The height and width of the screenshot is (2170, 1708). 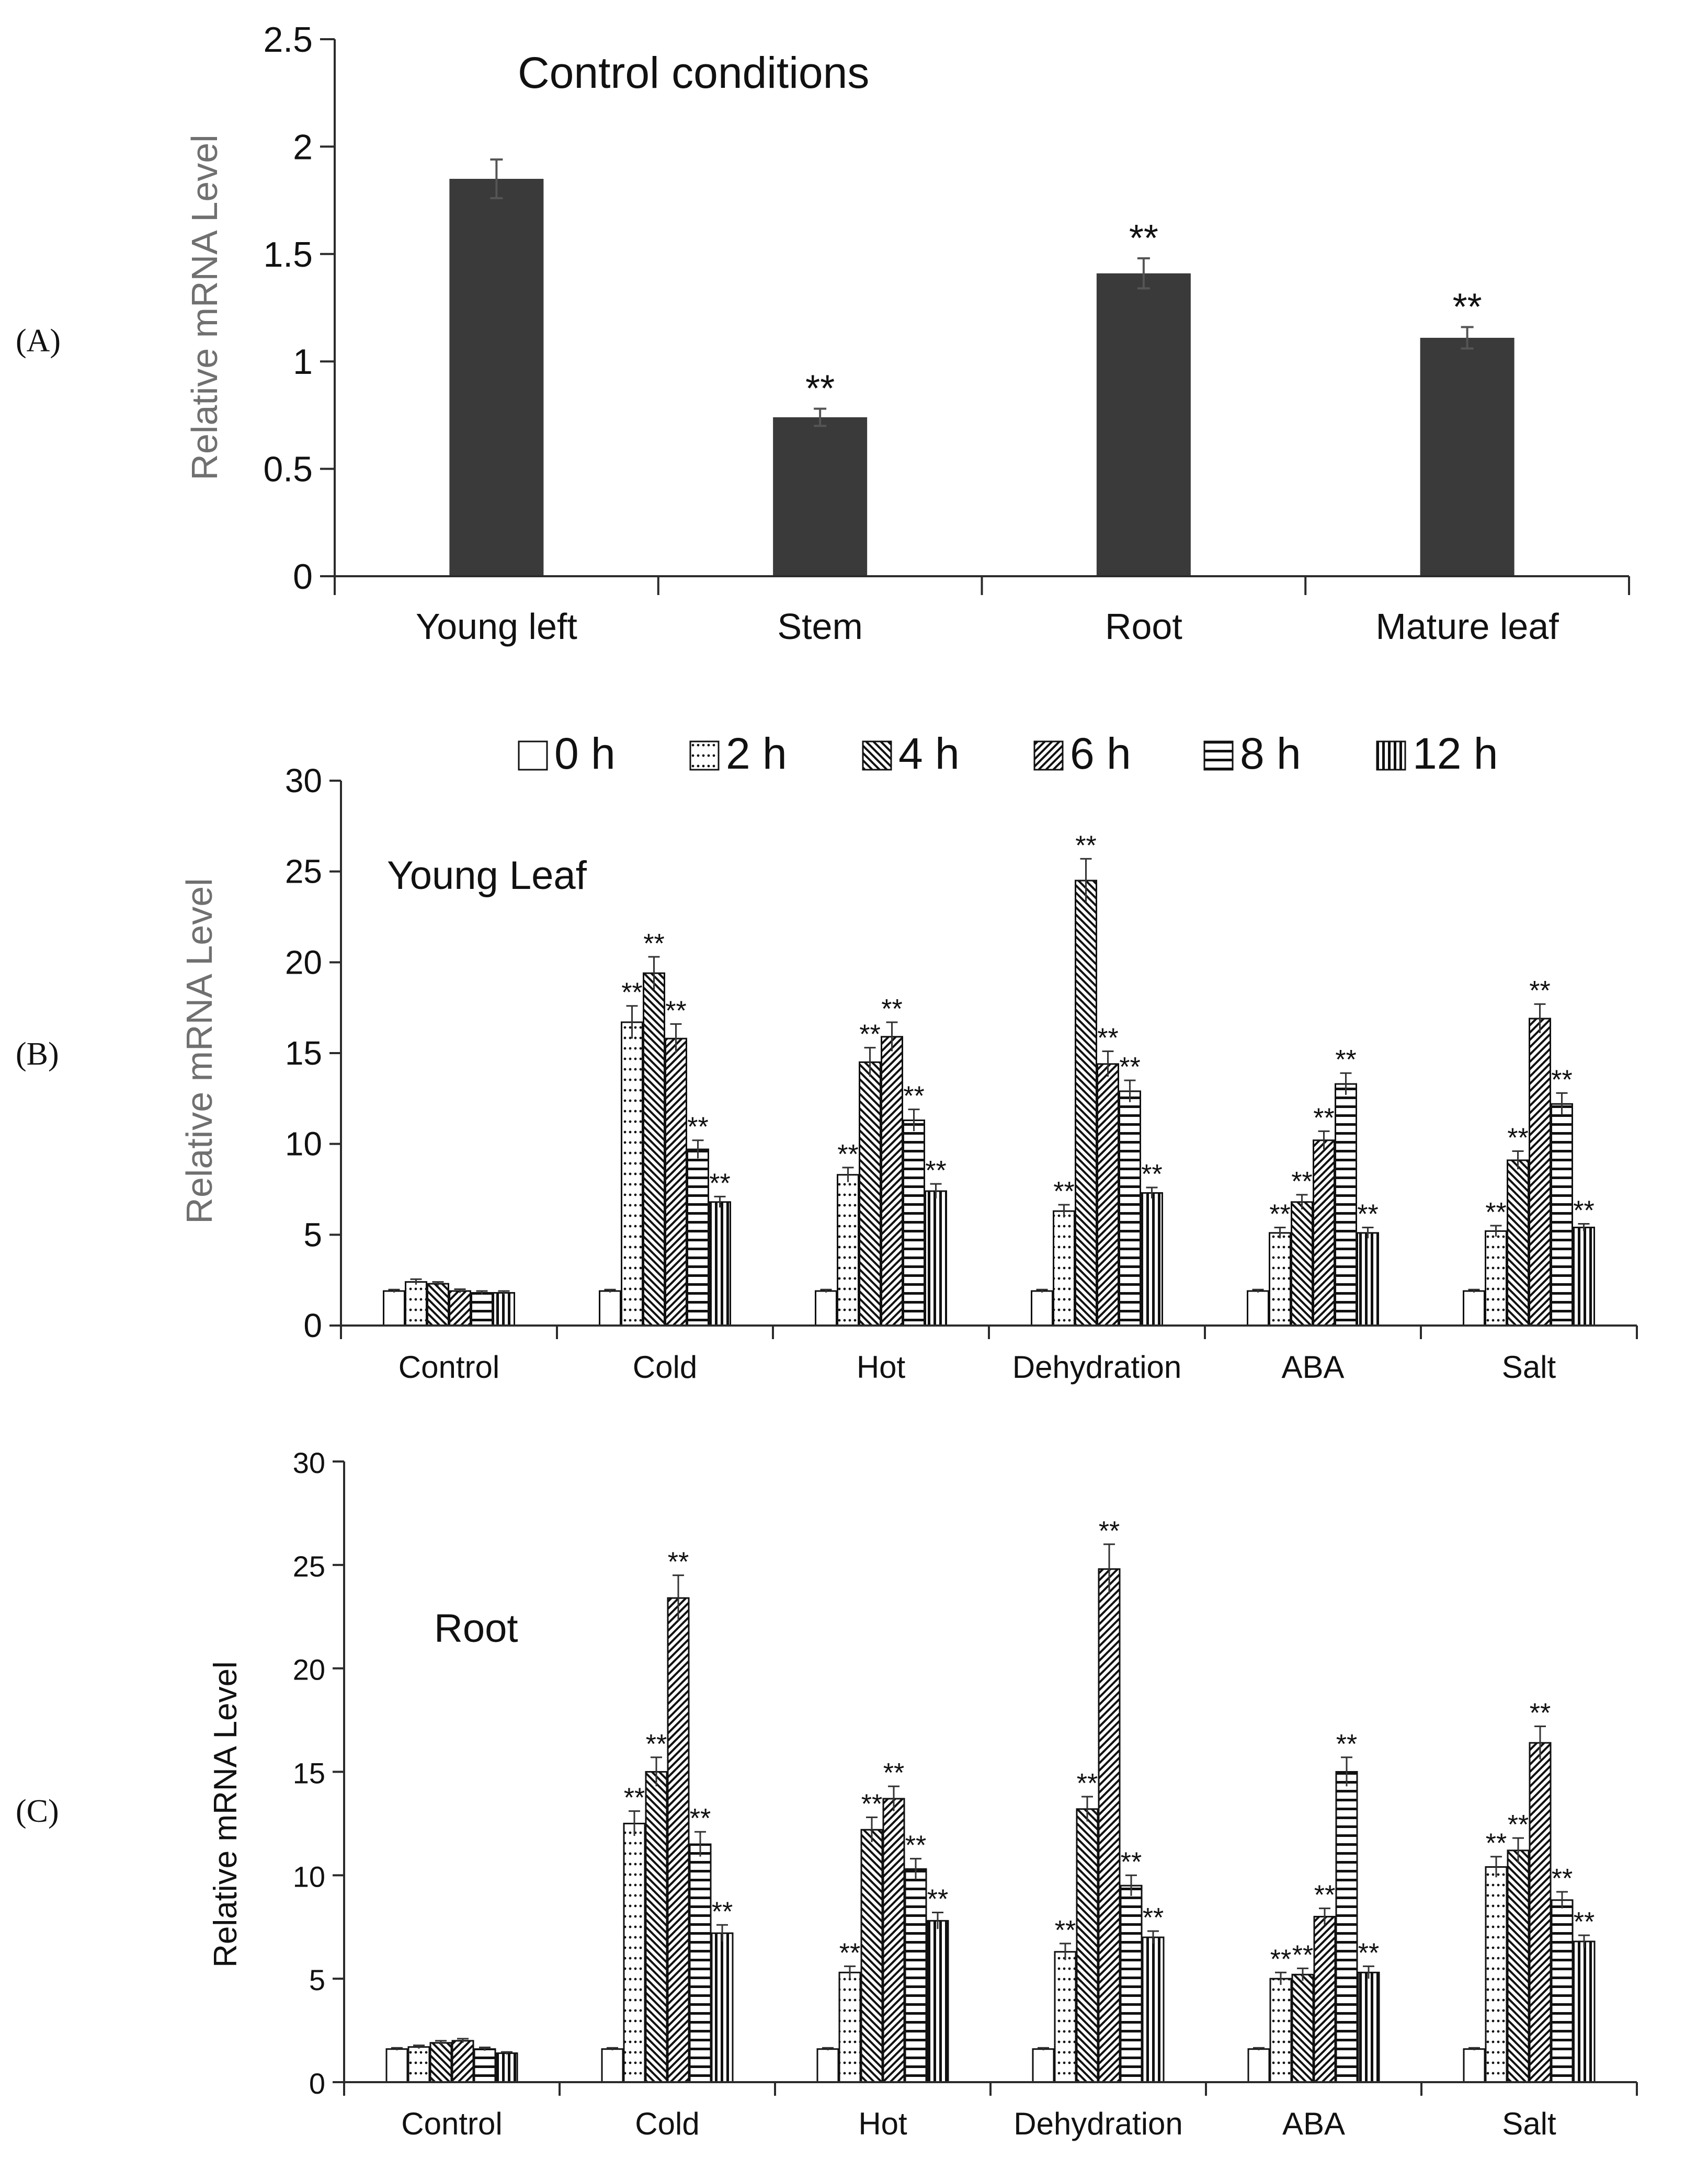 I want to click on panel-c-y-tick-label: 30, so click(x=309, y=1463).